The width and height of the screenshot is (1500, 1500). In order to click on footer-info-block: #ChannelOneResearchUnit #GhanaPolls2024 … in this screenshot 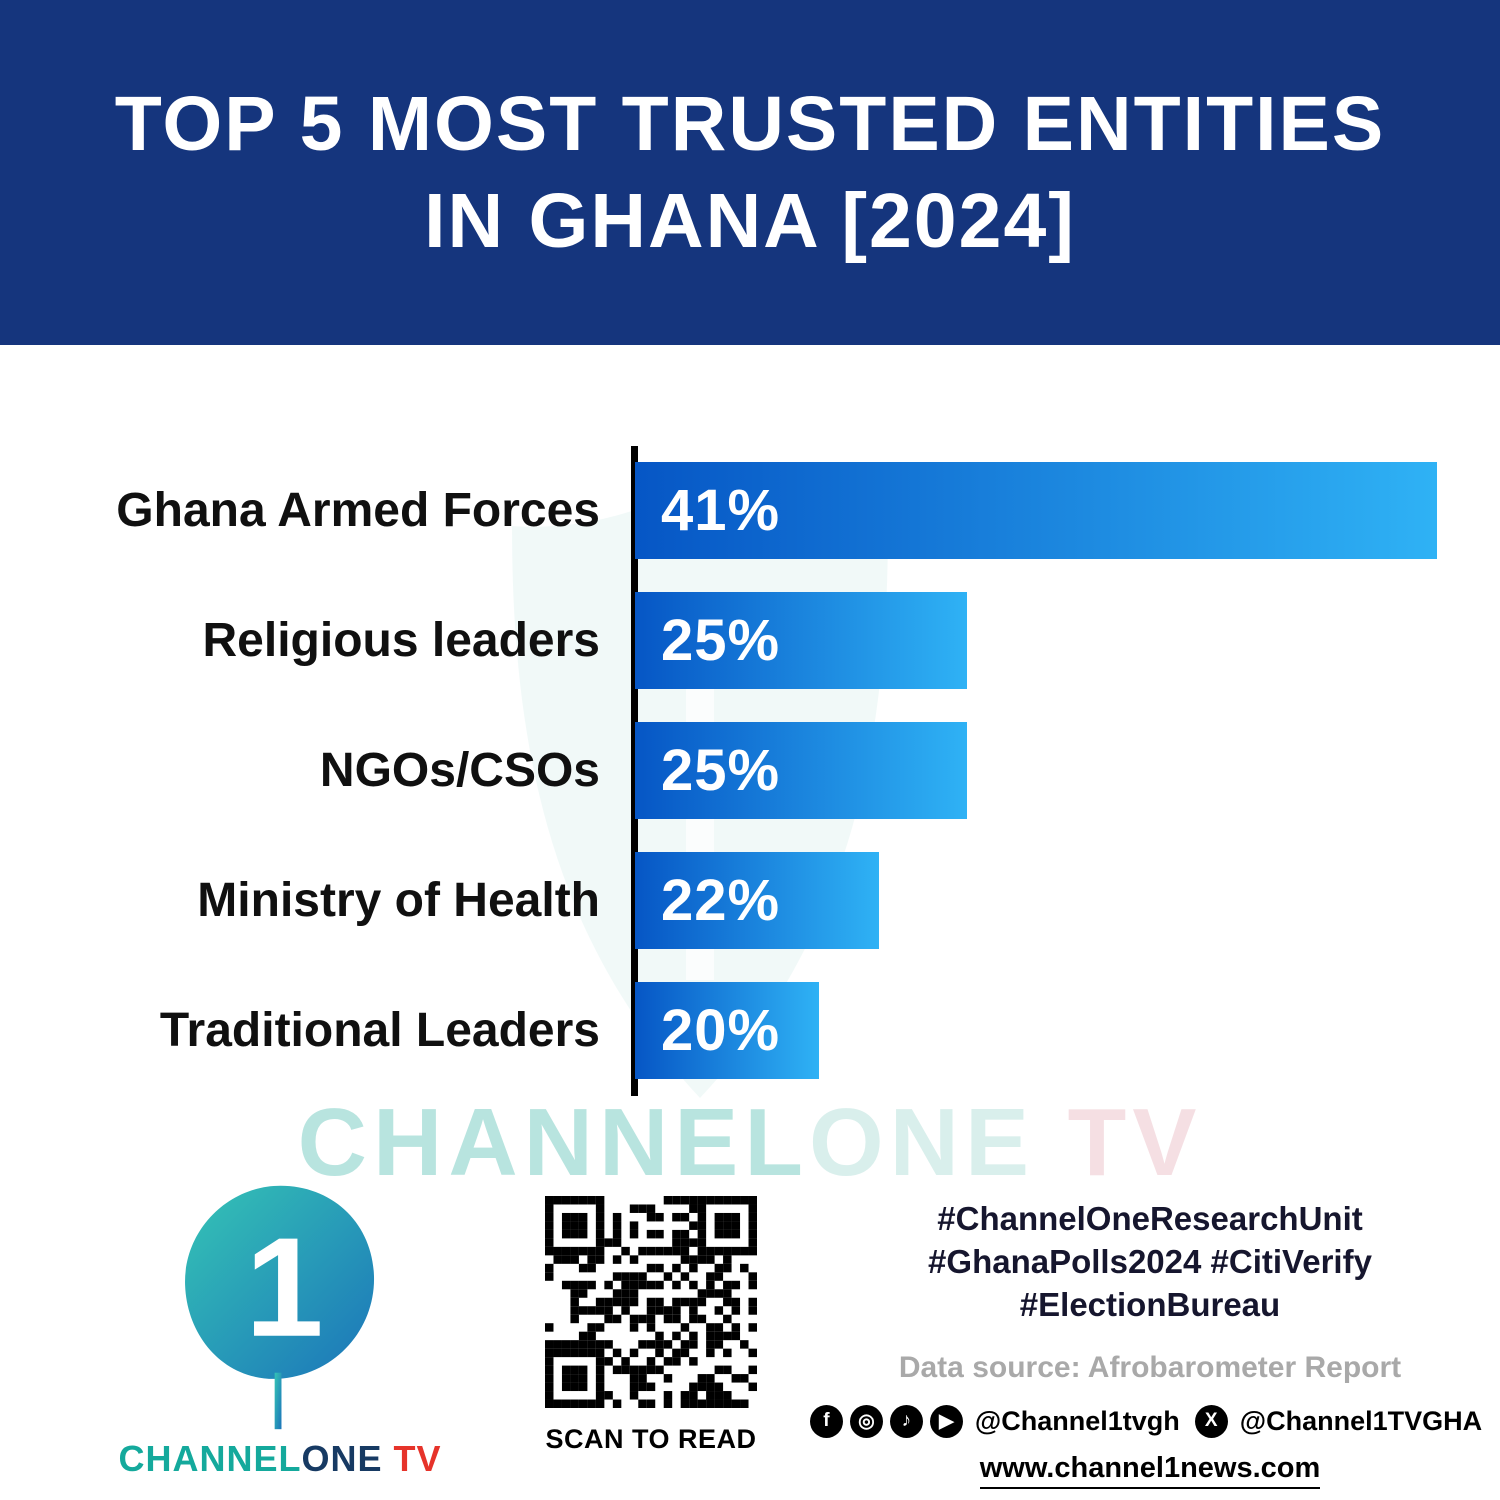, I will do `click(1145, 1343)`.